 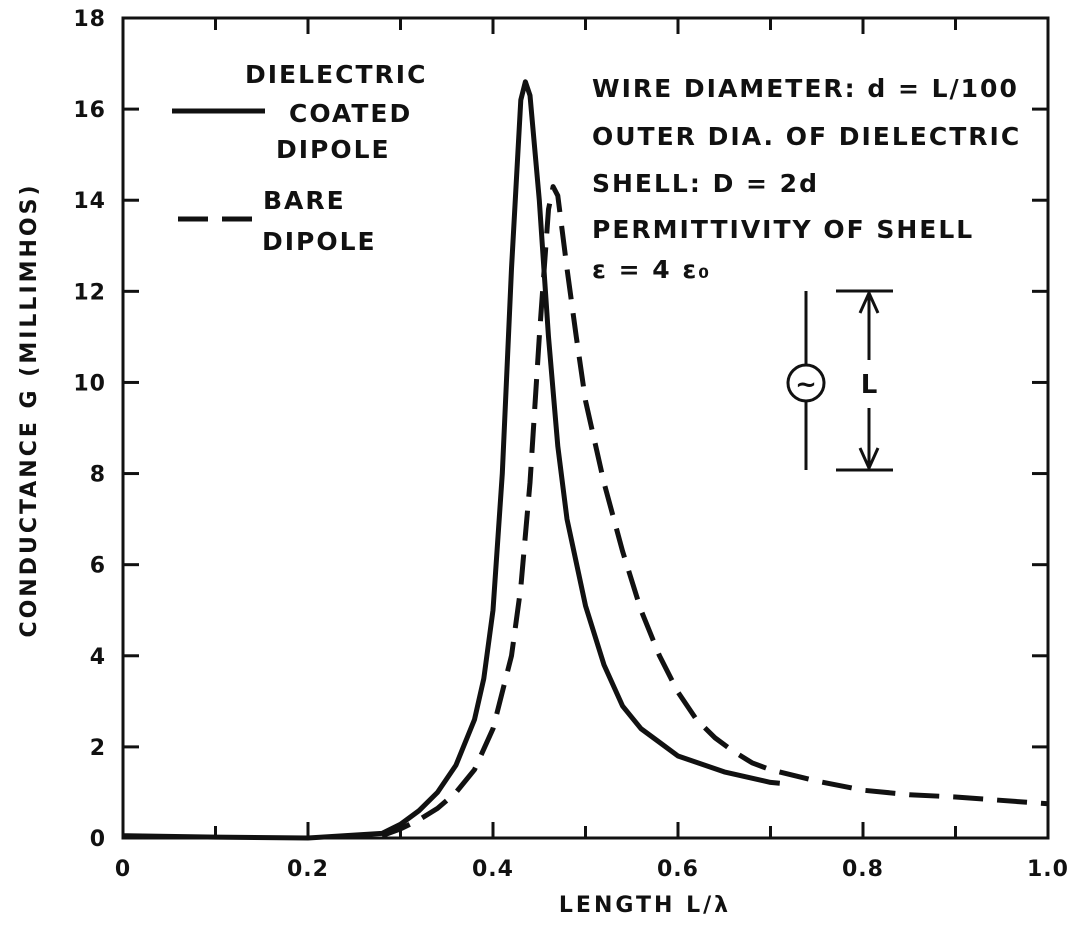 I want to click on legend-solid-line-1: DIELECTRIC, so click(x=336, y=74).